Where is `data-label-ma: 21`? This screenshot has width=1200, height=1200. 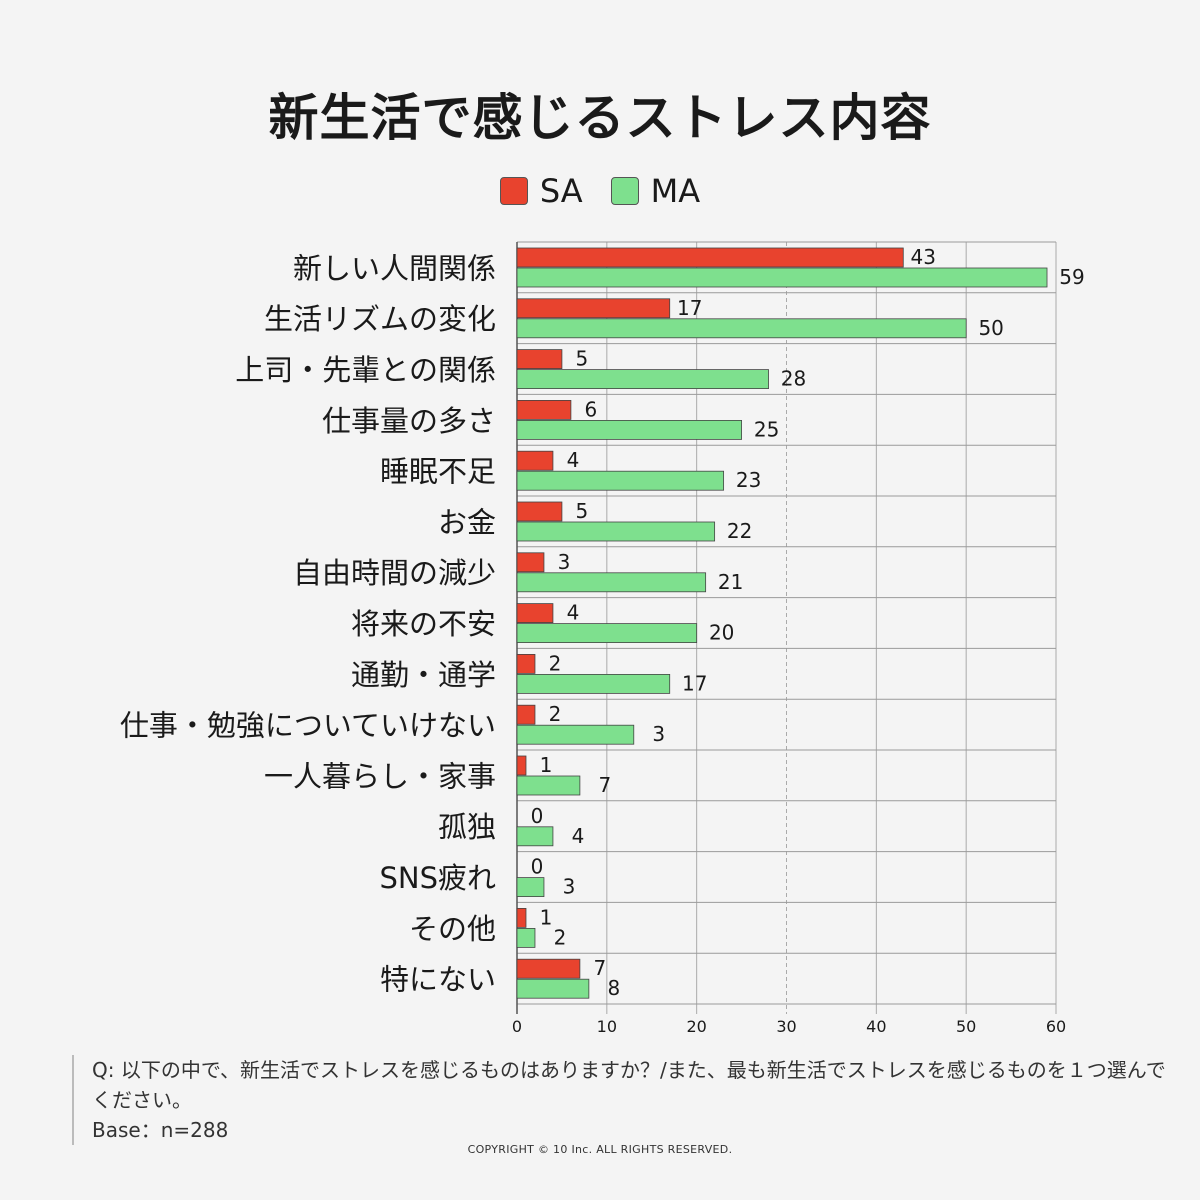 data-label-ma: 21 is located at coordinates (730, 582).